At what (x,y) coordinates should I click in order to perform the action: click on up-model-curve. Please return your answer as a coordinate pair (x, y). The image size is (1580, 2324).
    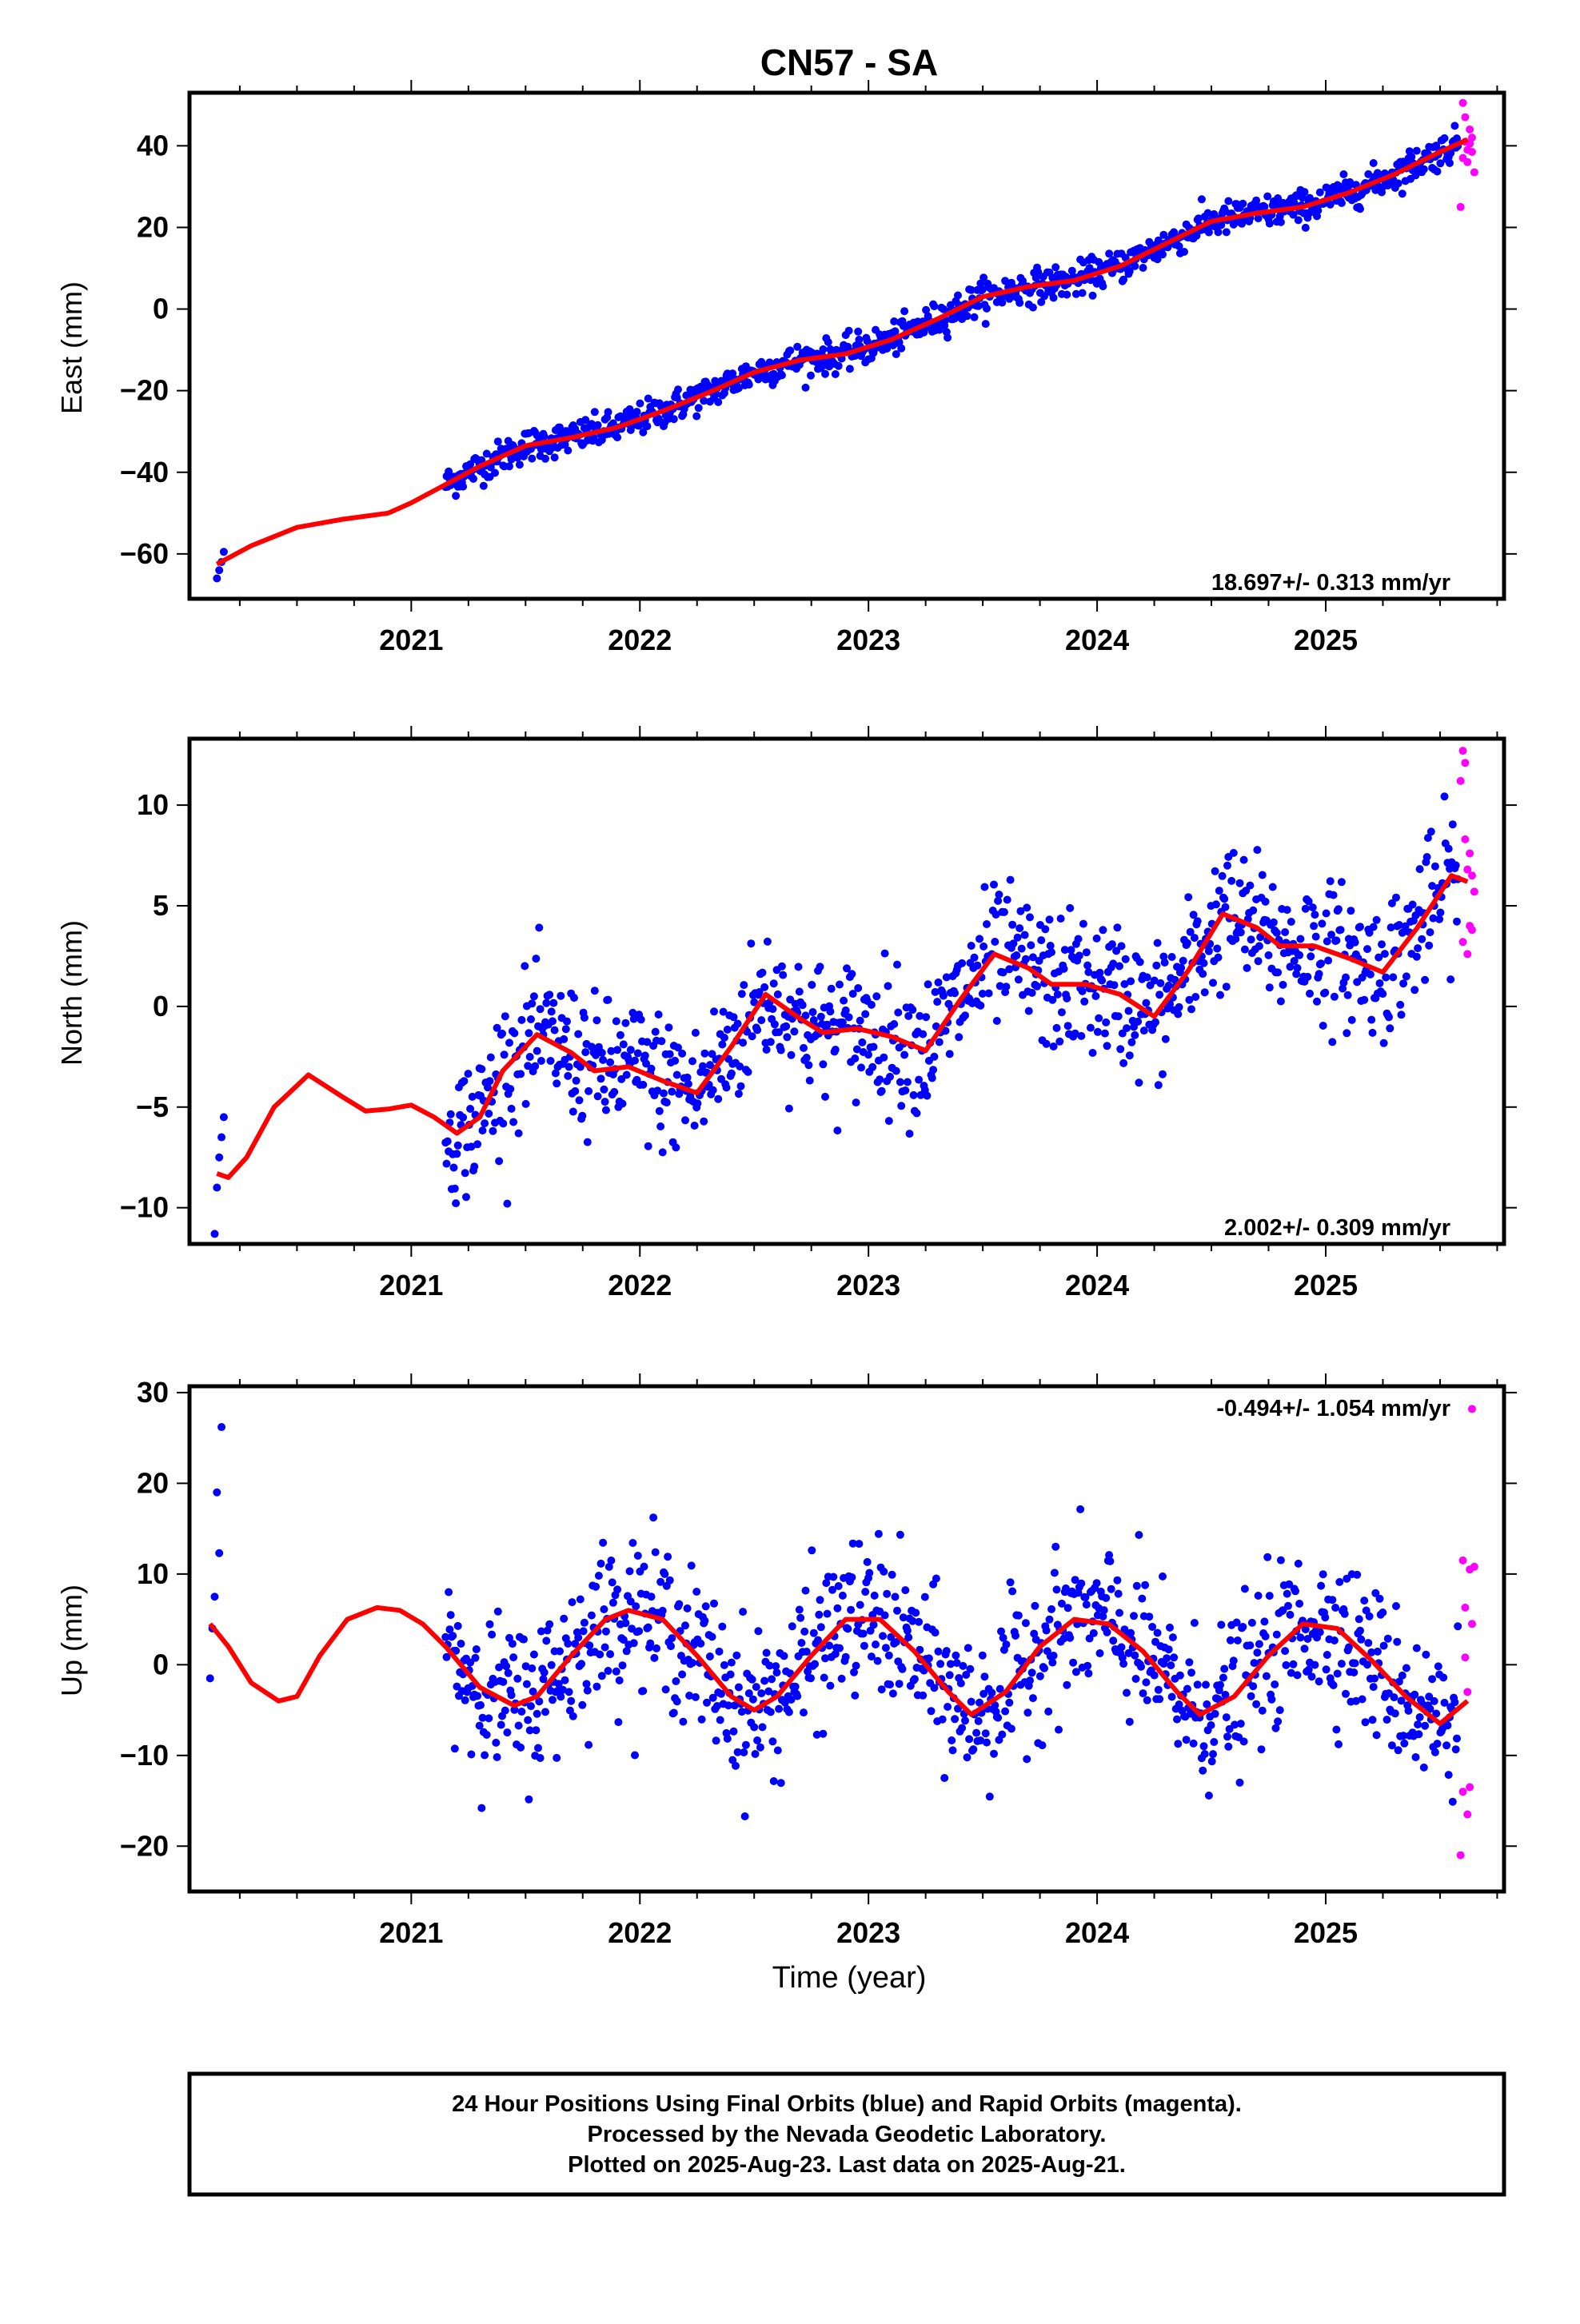
    Looking at the image, I should click on (839, 1666).